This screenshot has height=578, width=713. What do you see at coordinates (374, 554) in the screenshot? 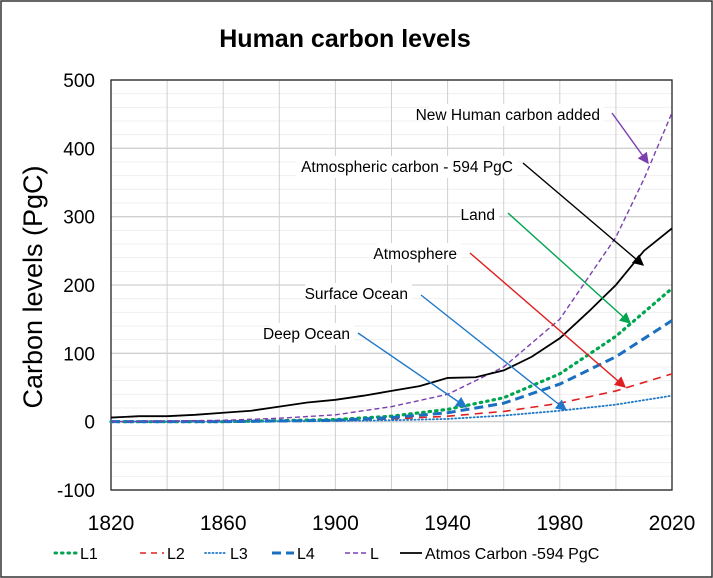
I see `legend-label: L` at bounding box center [374, 554].